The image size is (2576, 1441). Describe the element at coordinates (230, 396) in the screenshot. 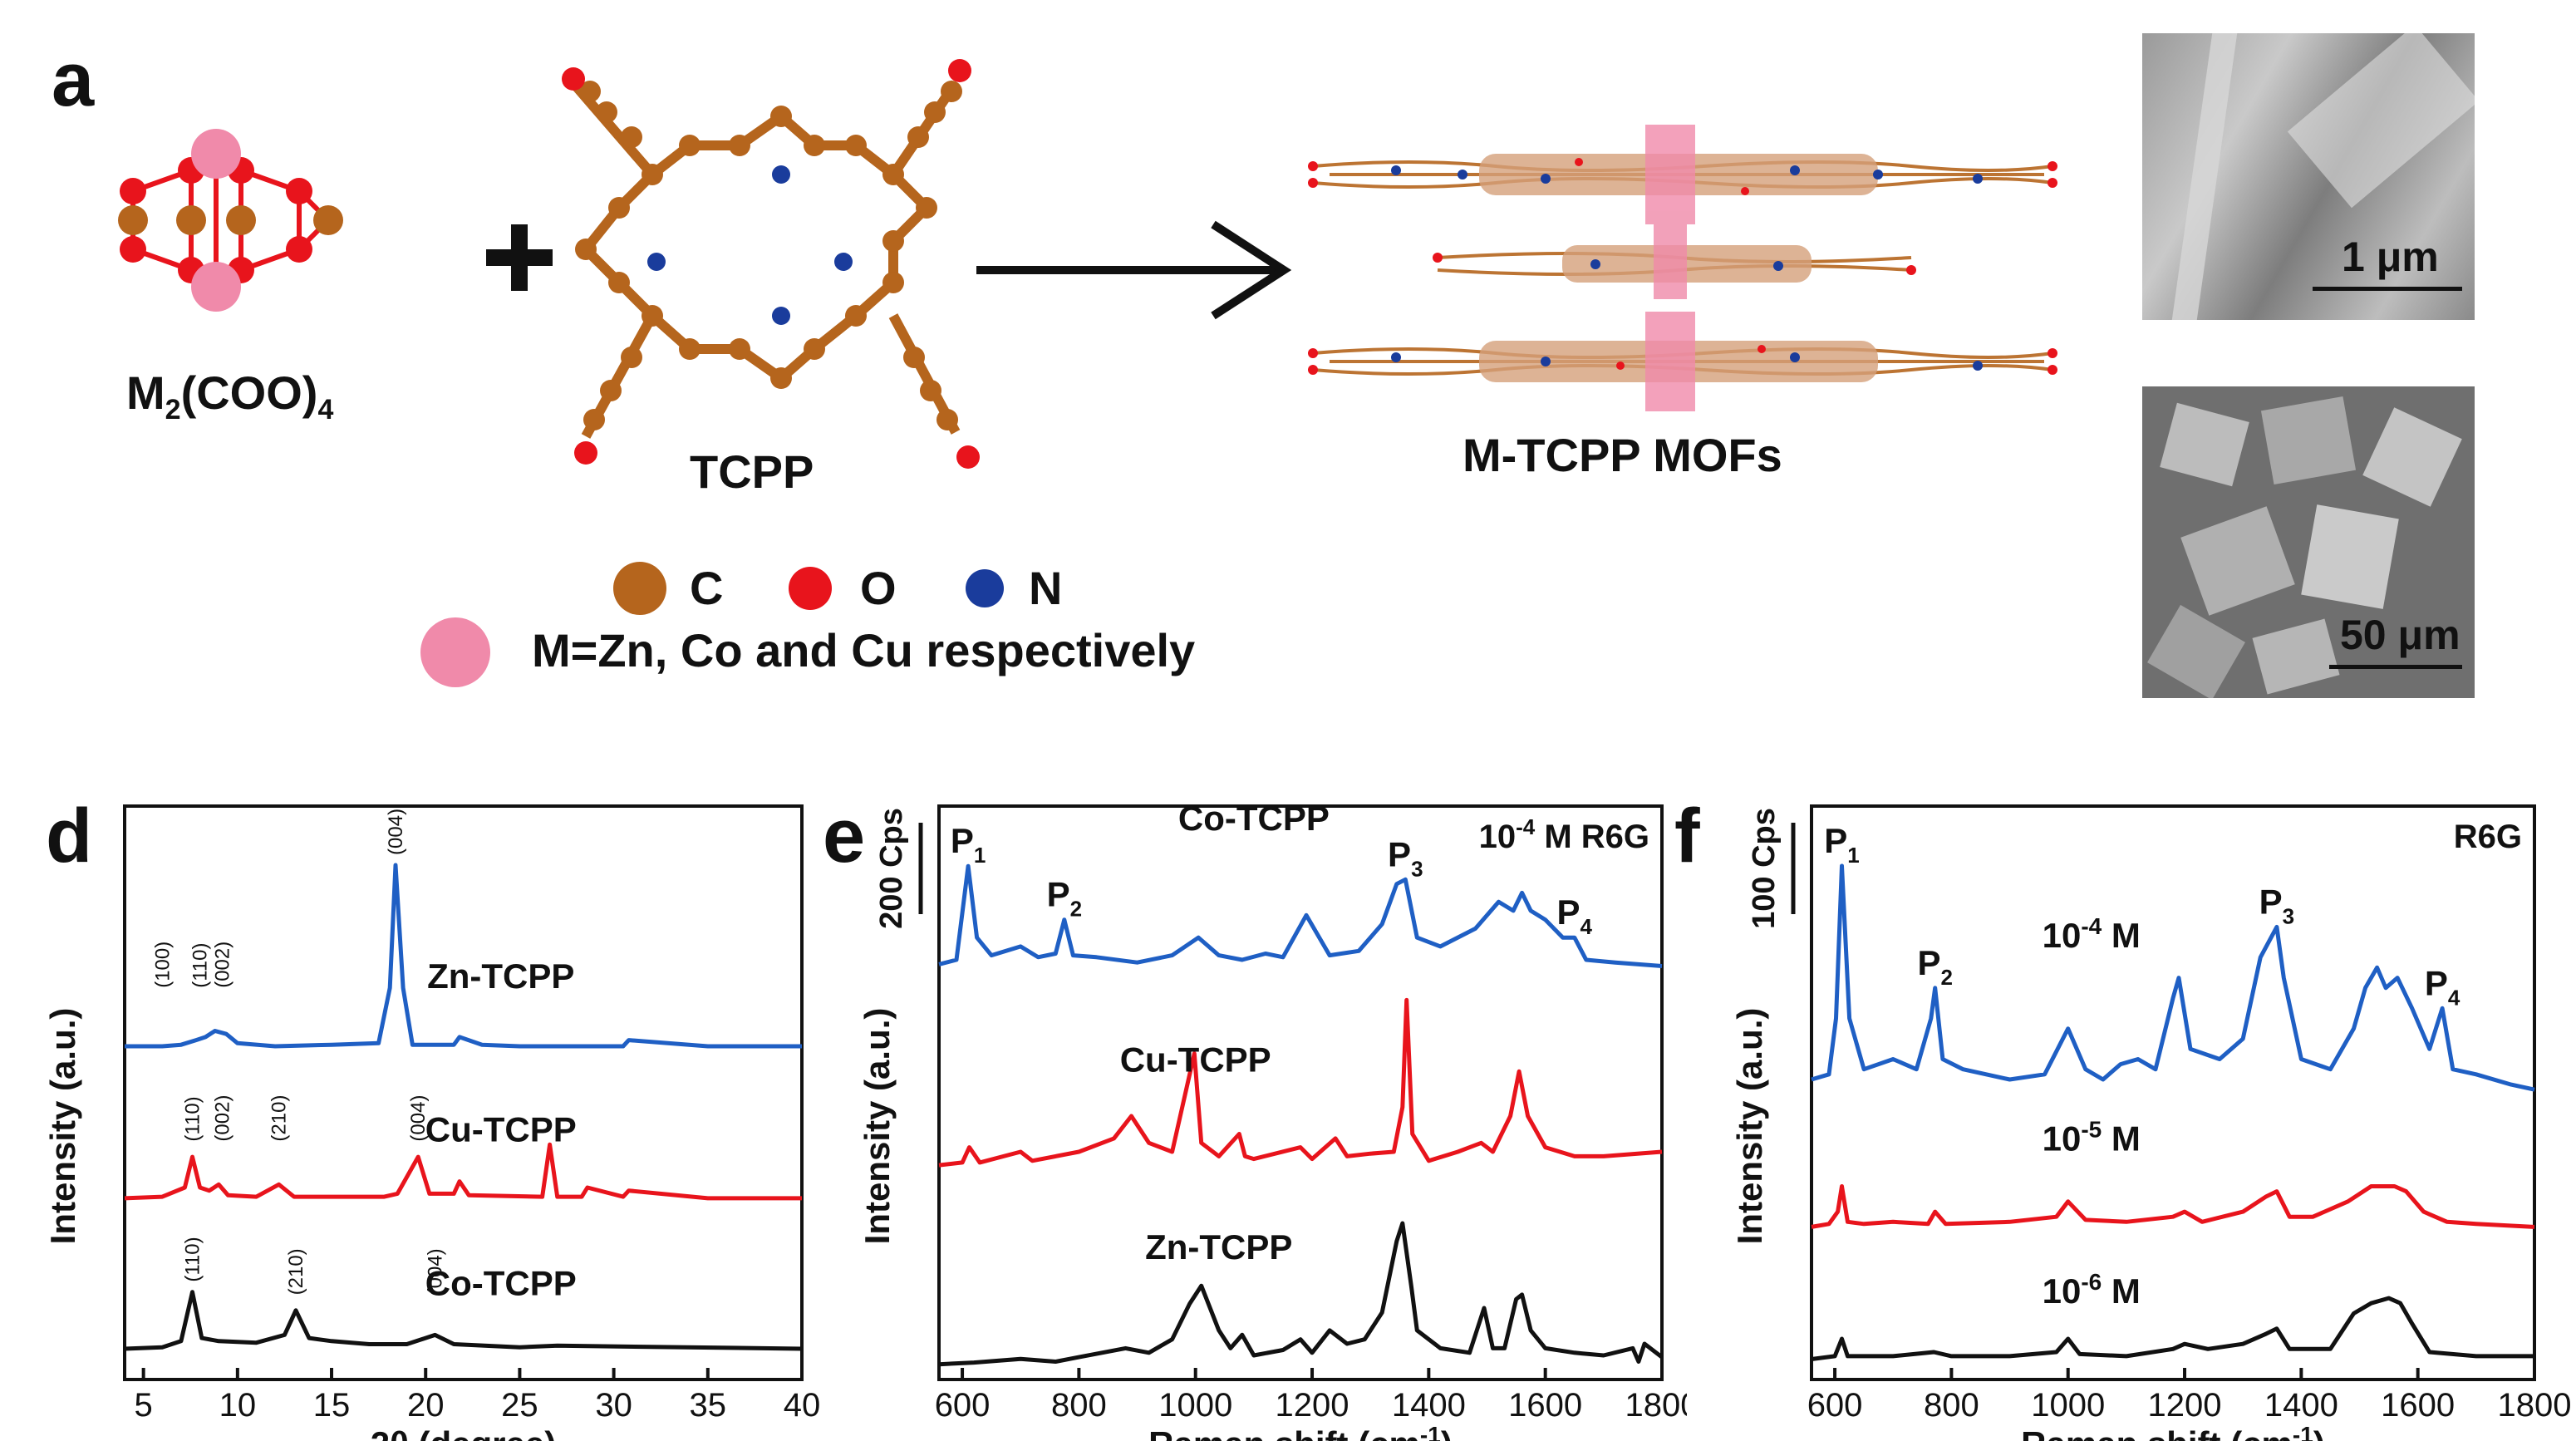

I see `node-formula: M2(COO)4` at that location.